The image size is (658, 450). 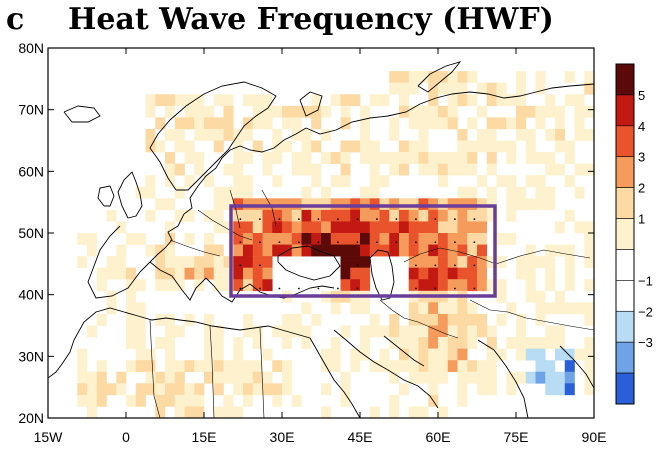 What do you see at coordinates (625, 234) in the screenshot?
I see `colorbar-frame` at bounding box center [625, 234].